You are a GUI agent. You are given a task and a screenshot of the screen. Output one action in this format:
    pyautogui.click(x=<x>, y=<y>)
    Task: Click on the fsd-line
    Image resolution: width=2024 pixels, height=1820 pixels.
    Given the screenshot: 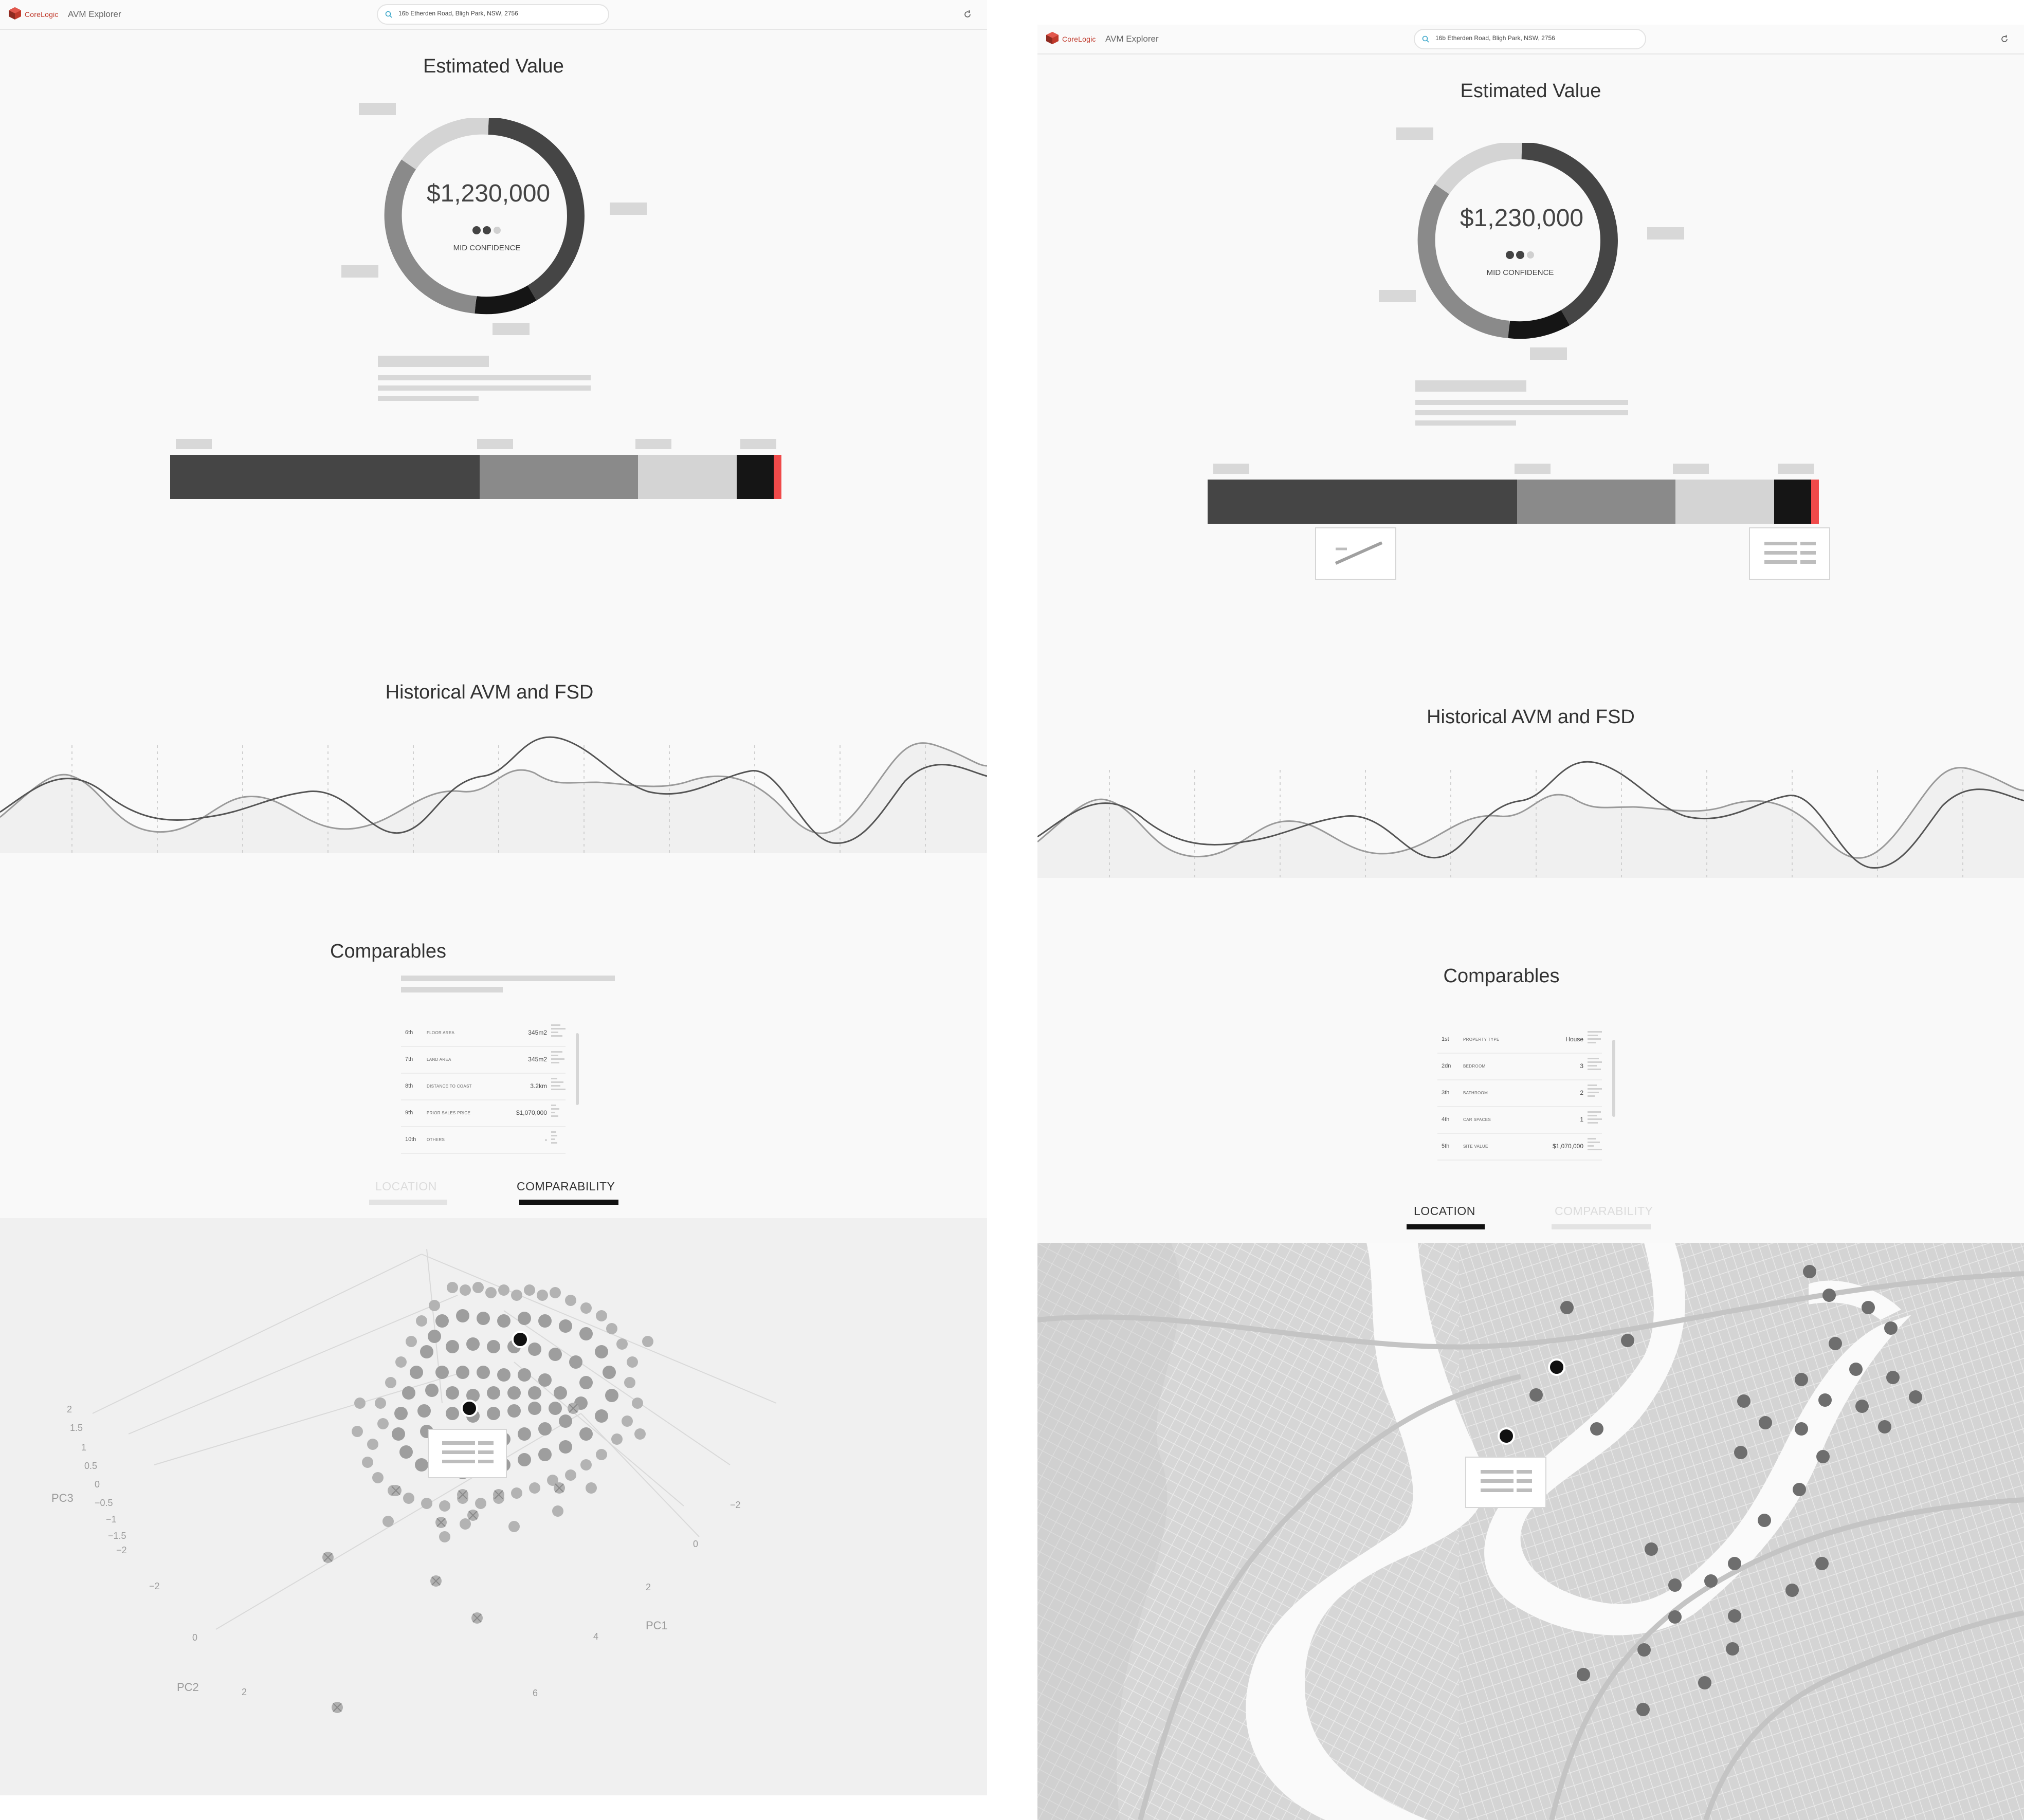 What is the action you would take?
    pyautogui.click(x=493, y=788)
    